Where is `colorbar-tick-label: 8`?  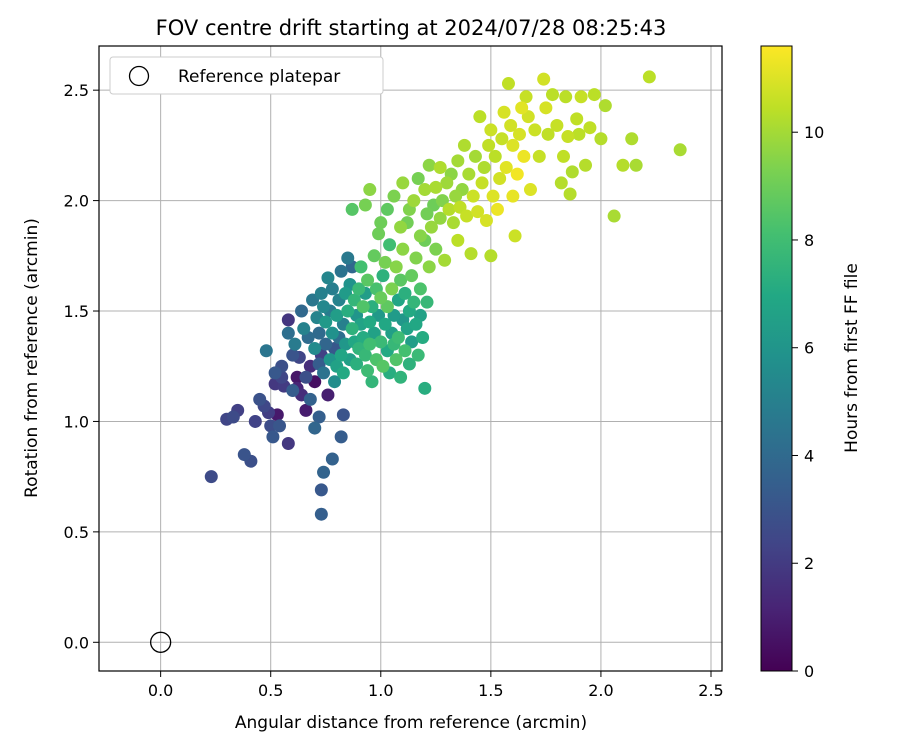
colorbar-tick-label: 8 is located at coordinates (809, 240).